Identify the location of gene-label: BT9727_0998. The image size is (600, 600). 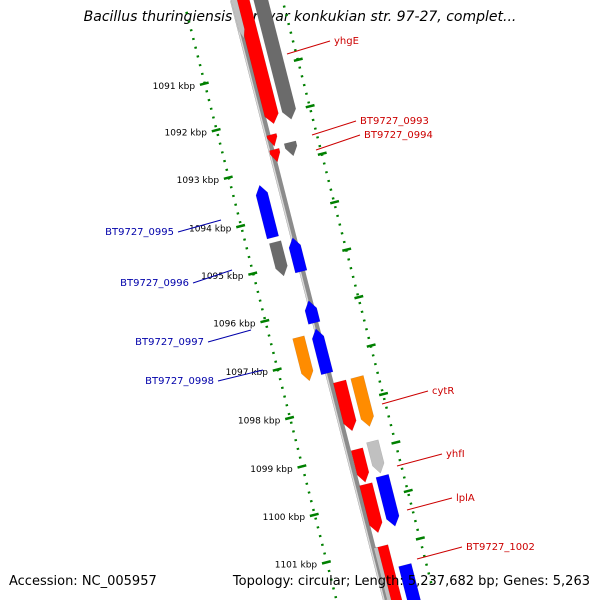
(179, 381).